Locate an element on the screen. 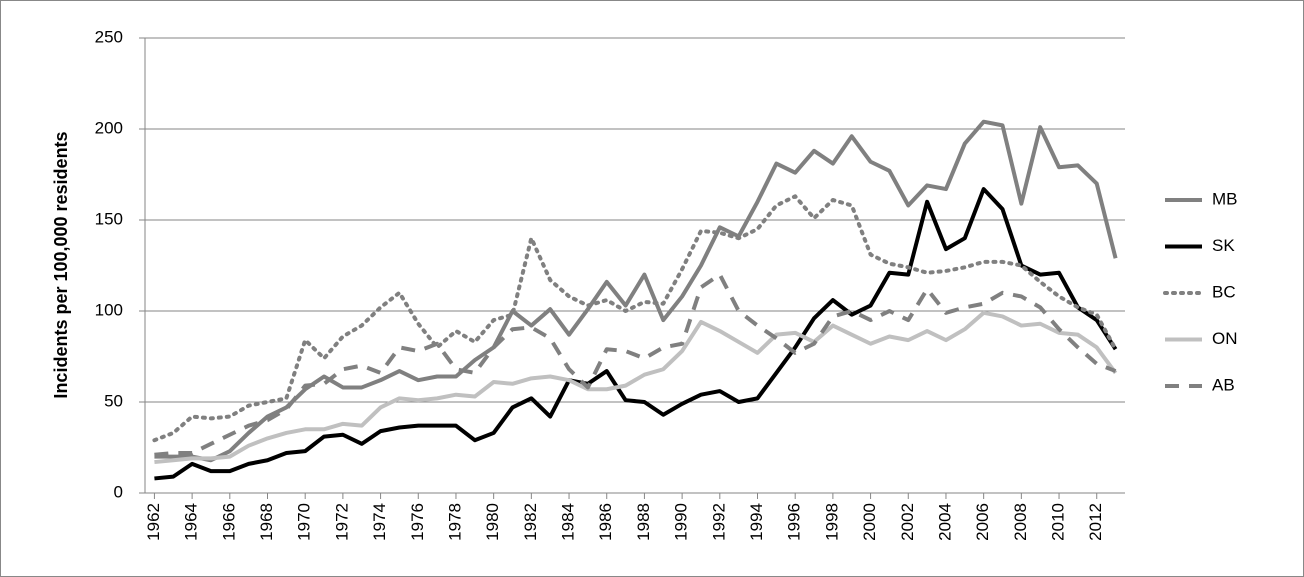  x-tick-label: 2000 is located at coordinates (869, 522).